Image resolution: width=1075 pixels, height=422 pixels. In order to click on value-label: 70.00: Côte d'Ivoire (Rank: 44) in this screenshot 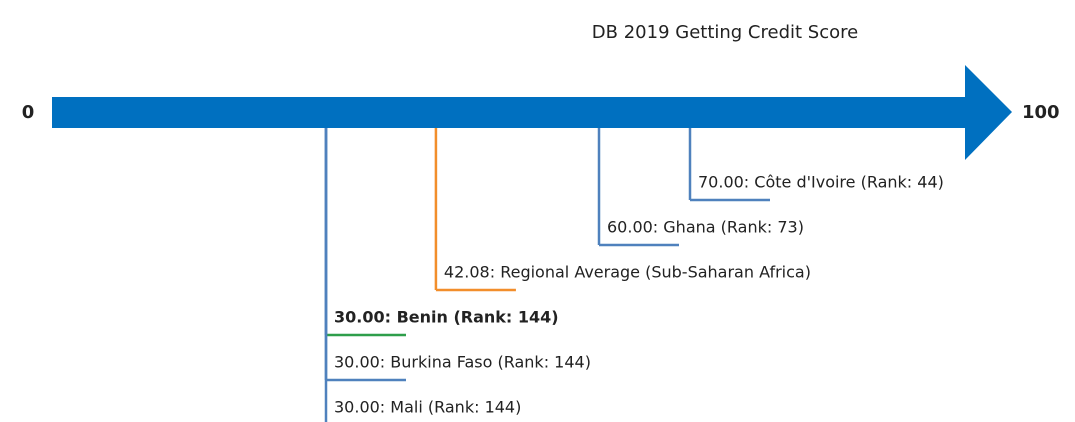, I will do `click(821, 182)`.